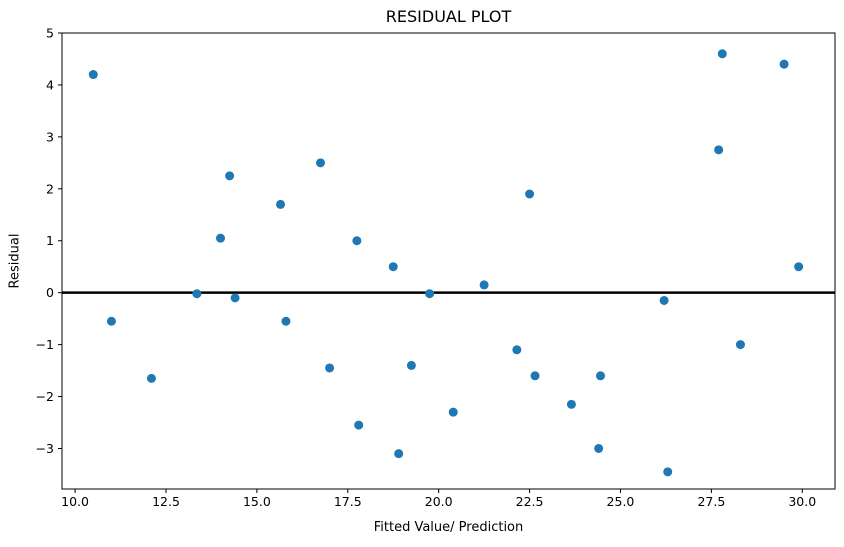 The image size is (844, 547). I want to click on y-tick-label: 1, so click(50, 240).